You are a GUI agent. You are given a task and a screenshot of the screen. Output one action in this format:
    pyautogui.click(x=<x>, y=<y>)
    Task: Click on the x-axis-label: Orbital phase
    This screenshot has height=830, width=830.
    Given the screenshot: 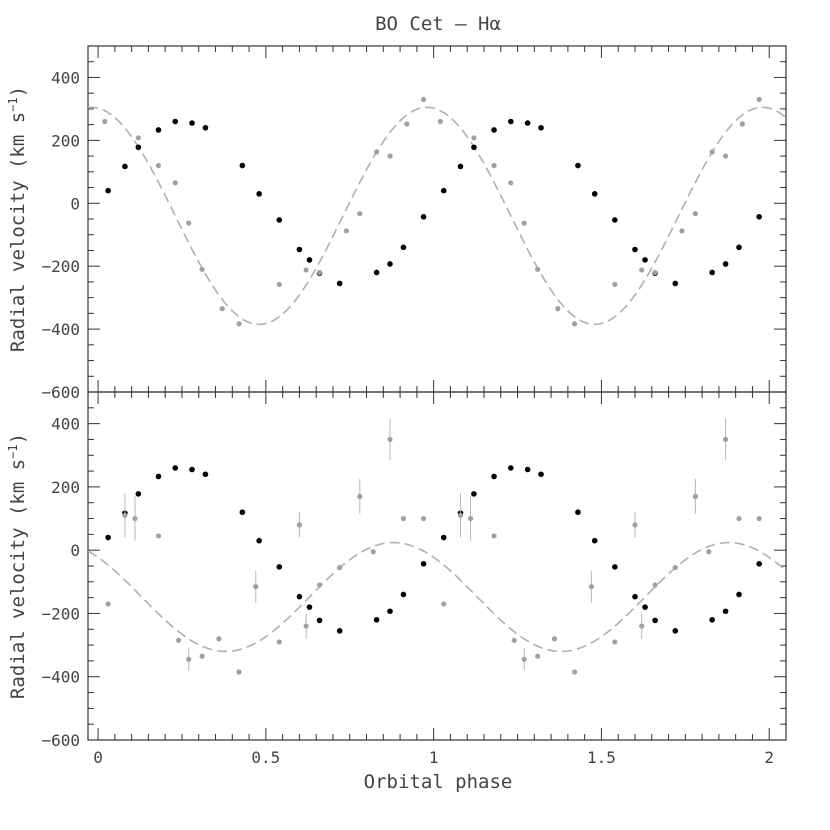 What is the action you would take?
    pyautogui.click(x=438, y=782)
    